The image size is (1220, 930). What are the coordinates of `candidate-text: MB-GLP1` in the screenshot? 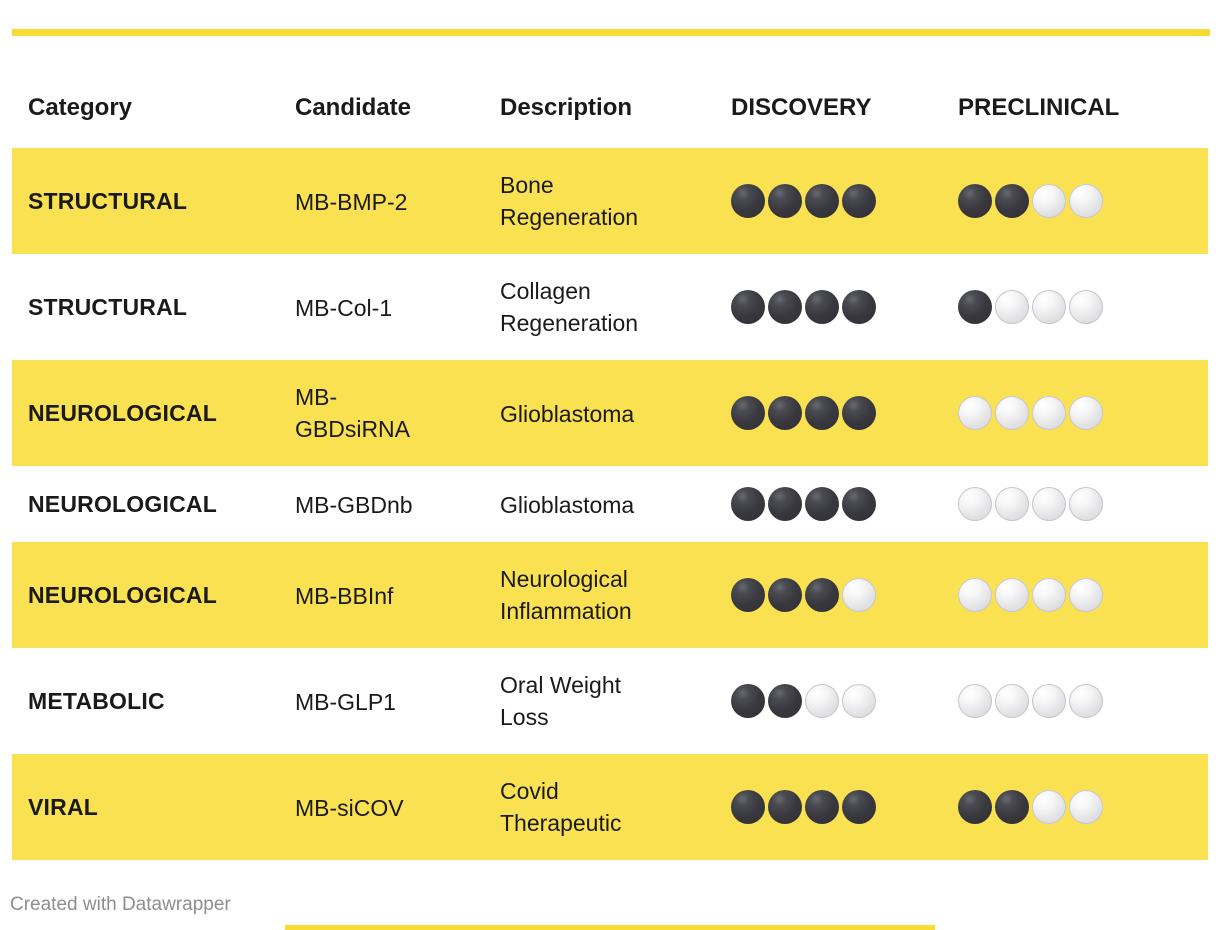 It's located at (345, 701).